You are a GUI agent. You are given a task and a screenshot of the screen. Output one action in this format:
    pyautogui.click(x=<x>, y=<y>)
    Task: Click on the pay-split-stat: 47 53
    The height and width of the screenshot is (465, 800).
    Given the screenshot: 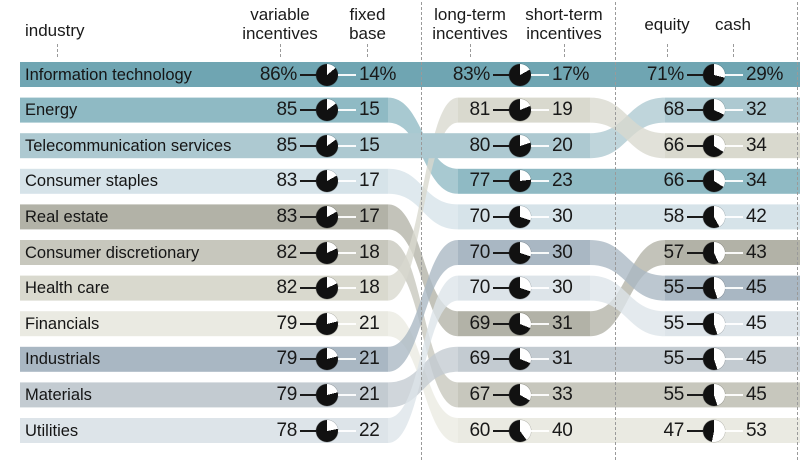 What is the action you would take?
    pyautogui.click(x=715, y=431)
    